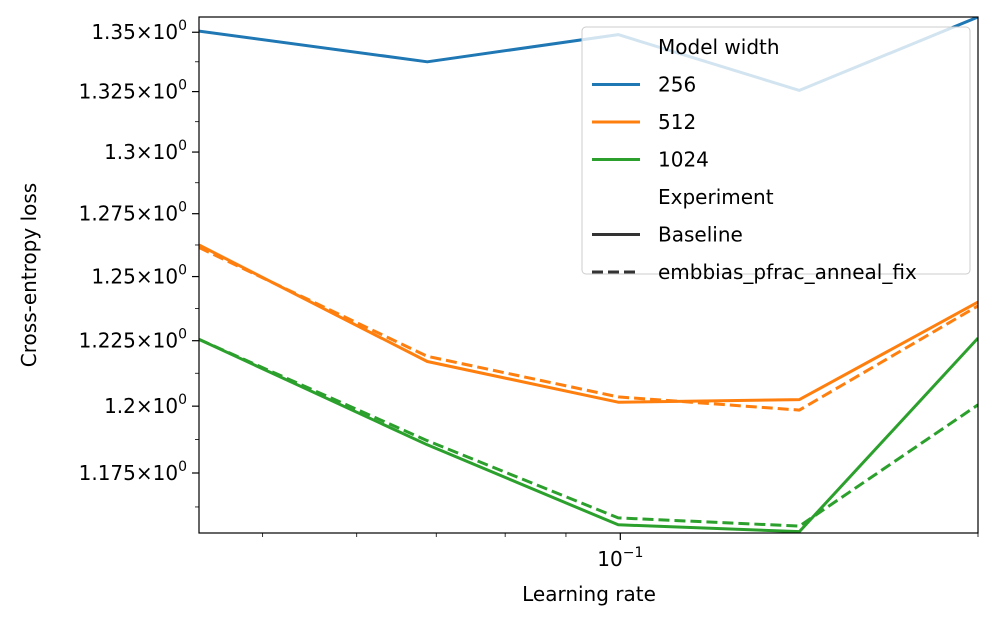 Image resolution: width=997 pixels, height=623 pixels. Describe the element at coordinates (719, 47) in the screenshot. I see `legend-title: Model width` at that location.